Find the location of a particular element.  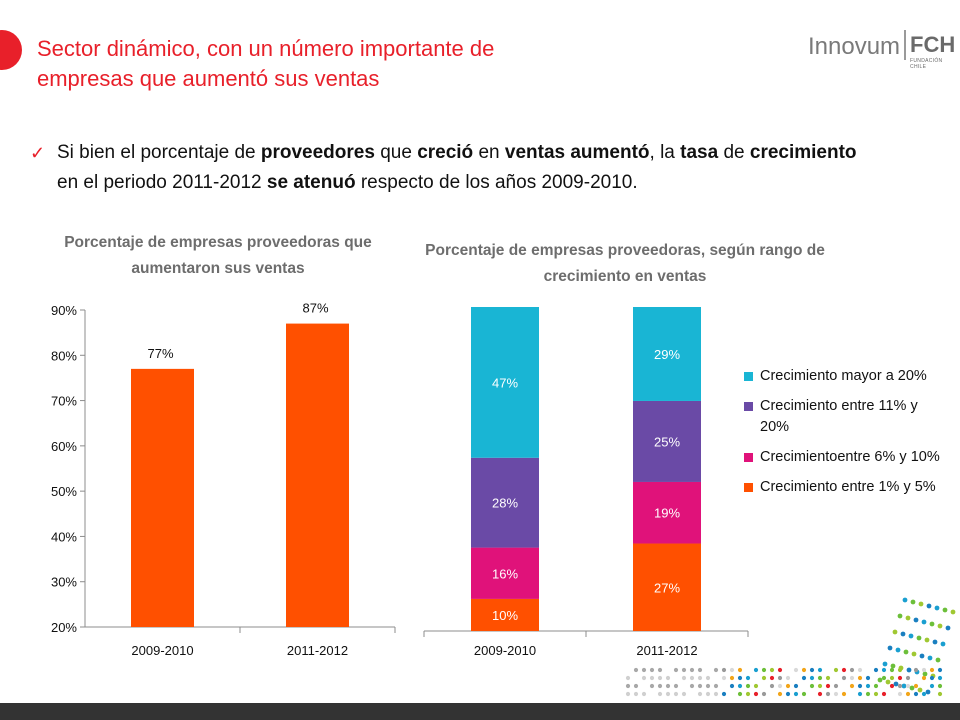

legend-label: Crecimiento entre 1% y 5% is located at coordinates (848, 487).